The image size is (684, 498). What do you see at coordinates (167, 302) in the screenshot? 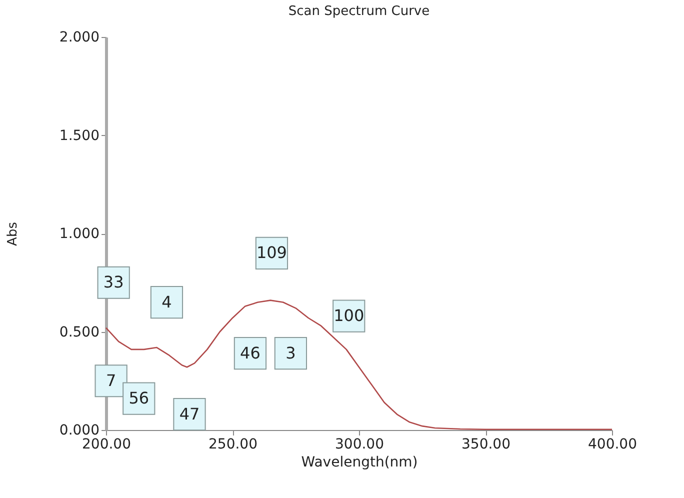
I see `annotation: 4` at bounding box center [167, 302].